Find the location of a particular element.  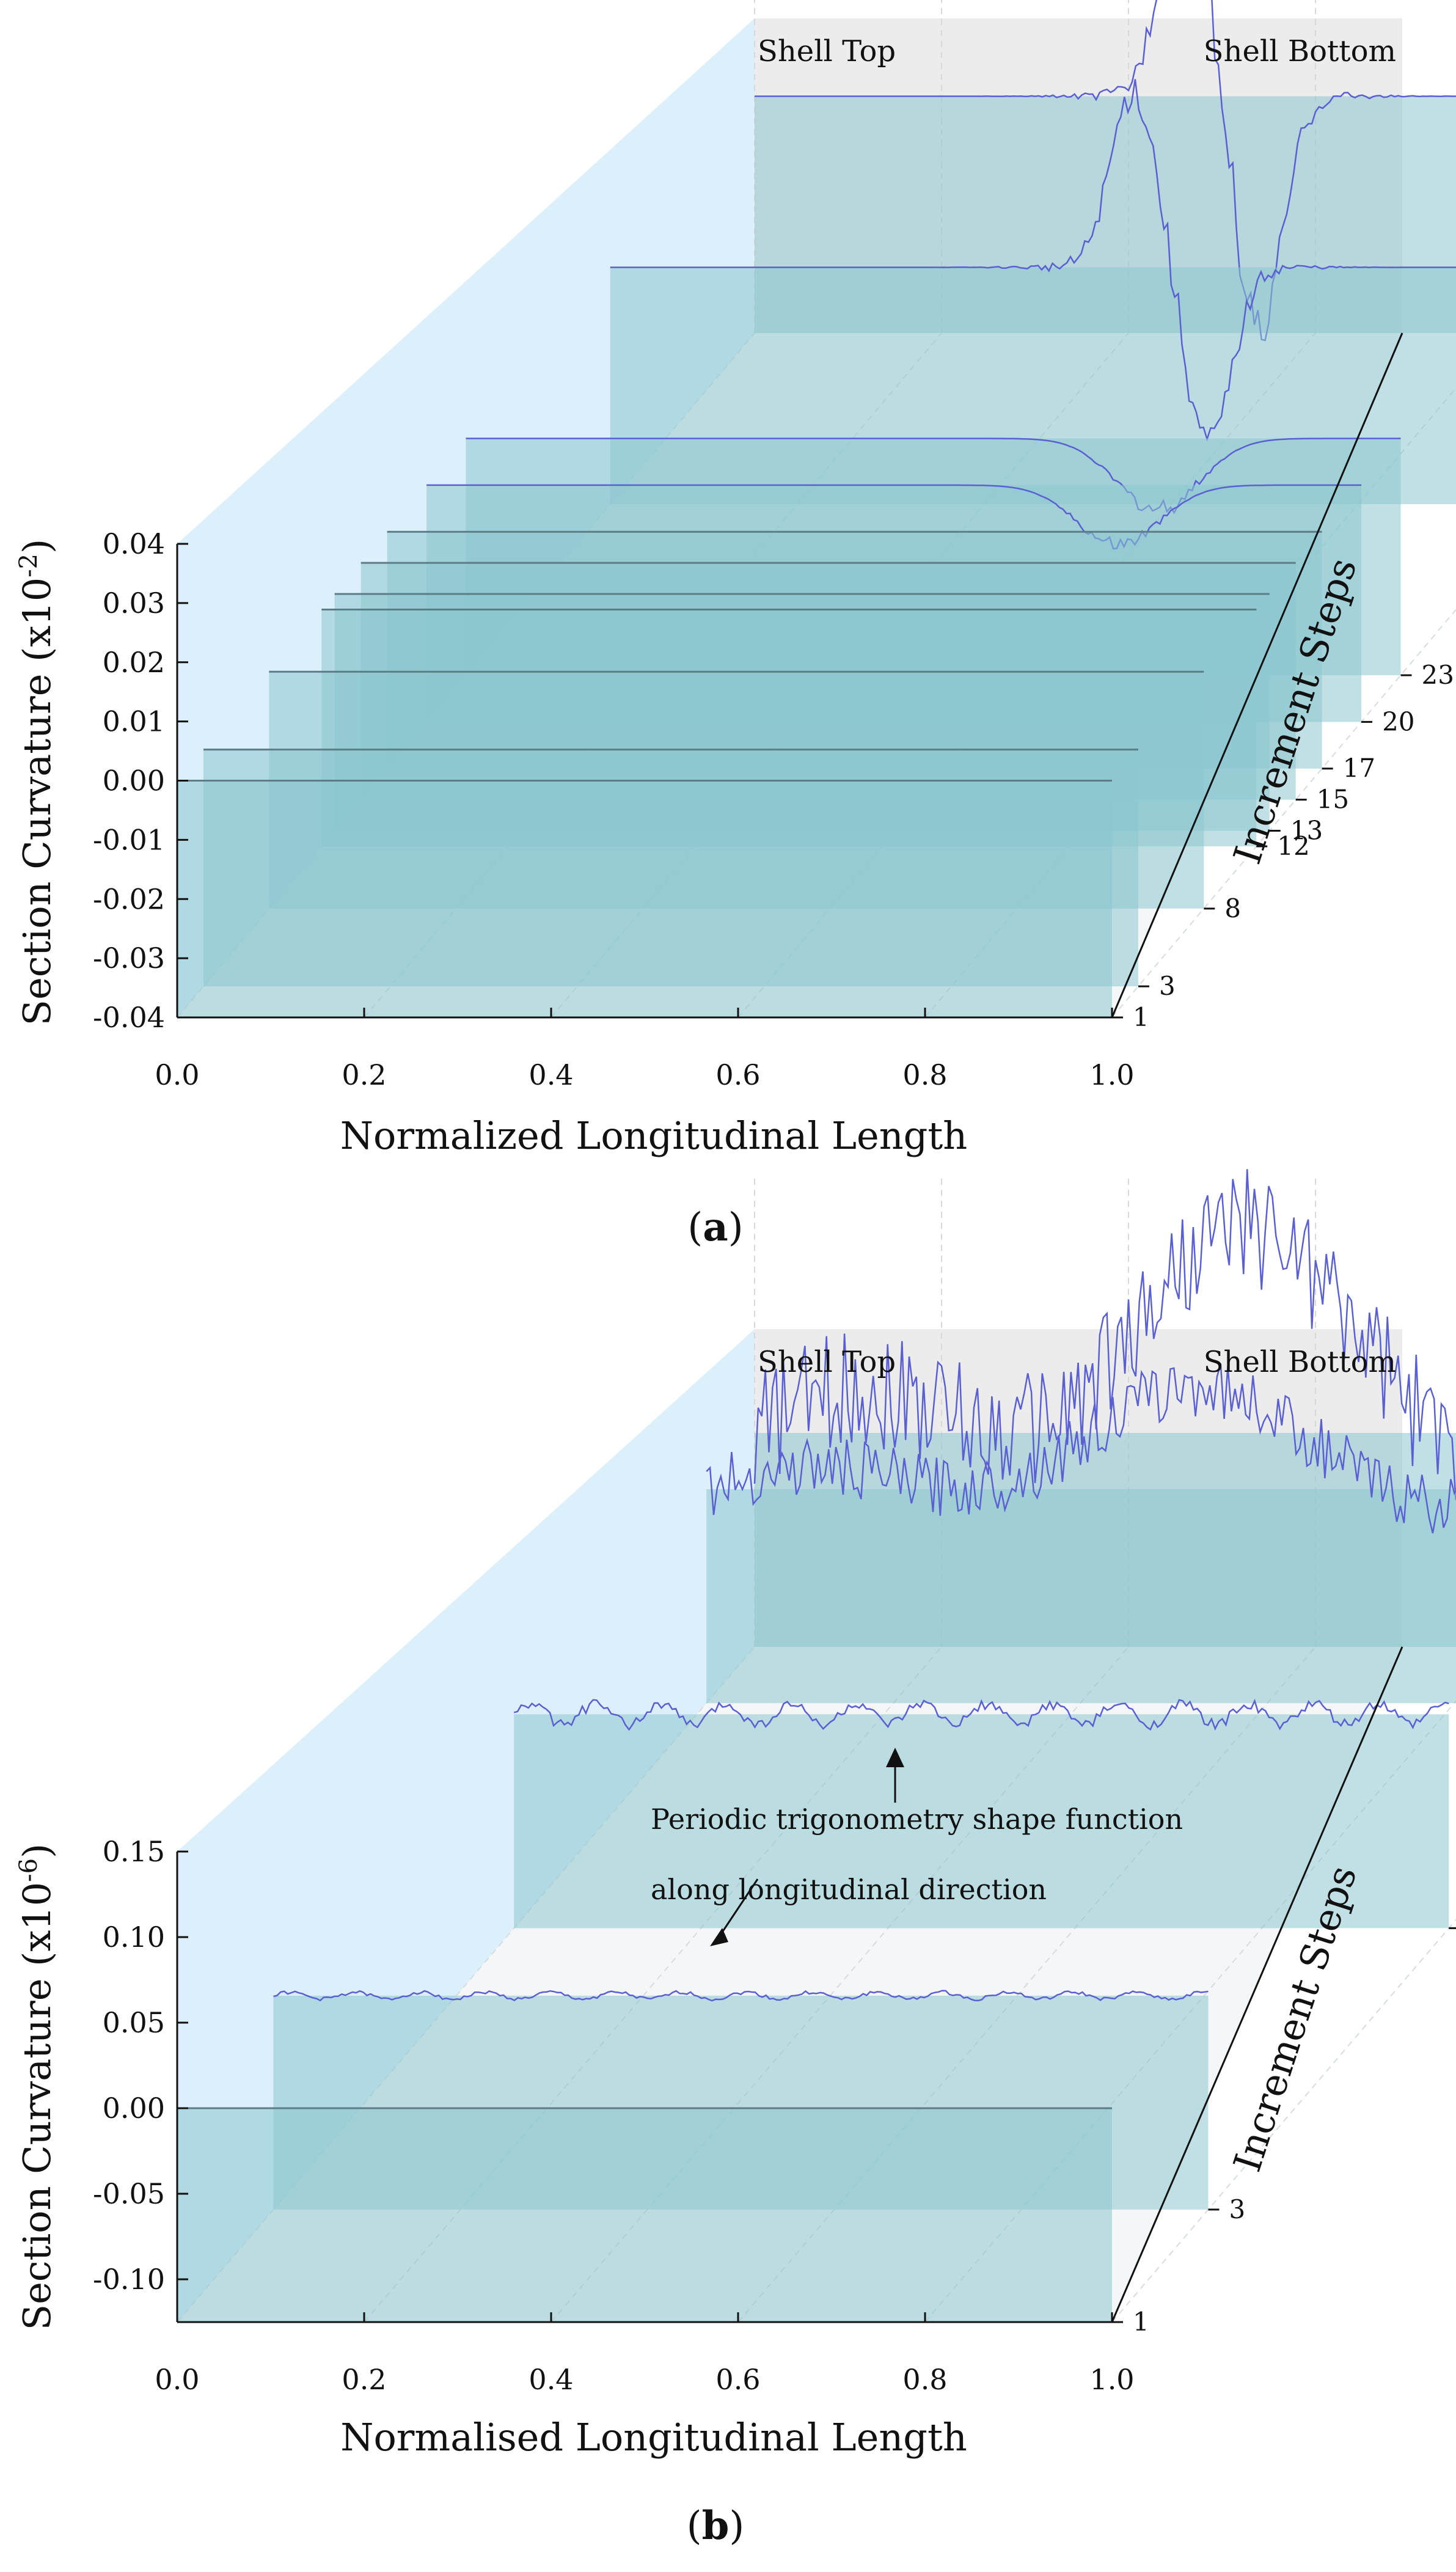

panel-a-z-tick-label: 13 is located at coordinates (1306, 831).